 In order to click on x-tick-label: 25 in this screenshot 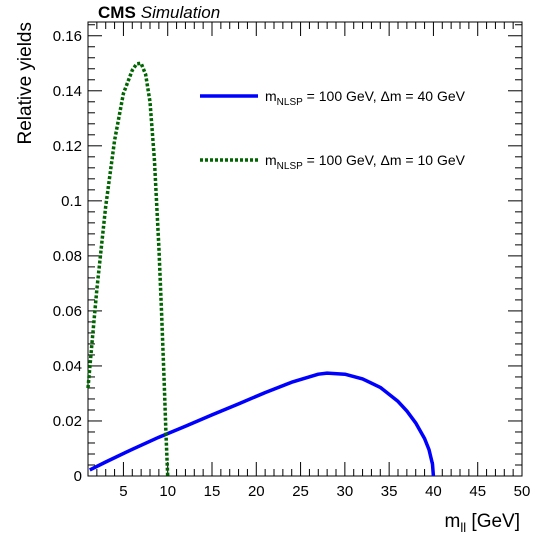, I will do `click(300, 491)`.